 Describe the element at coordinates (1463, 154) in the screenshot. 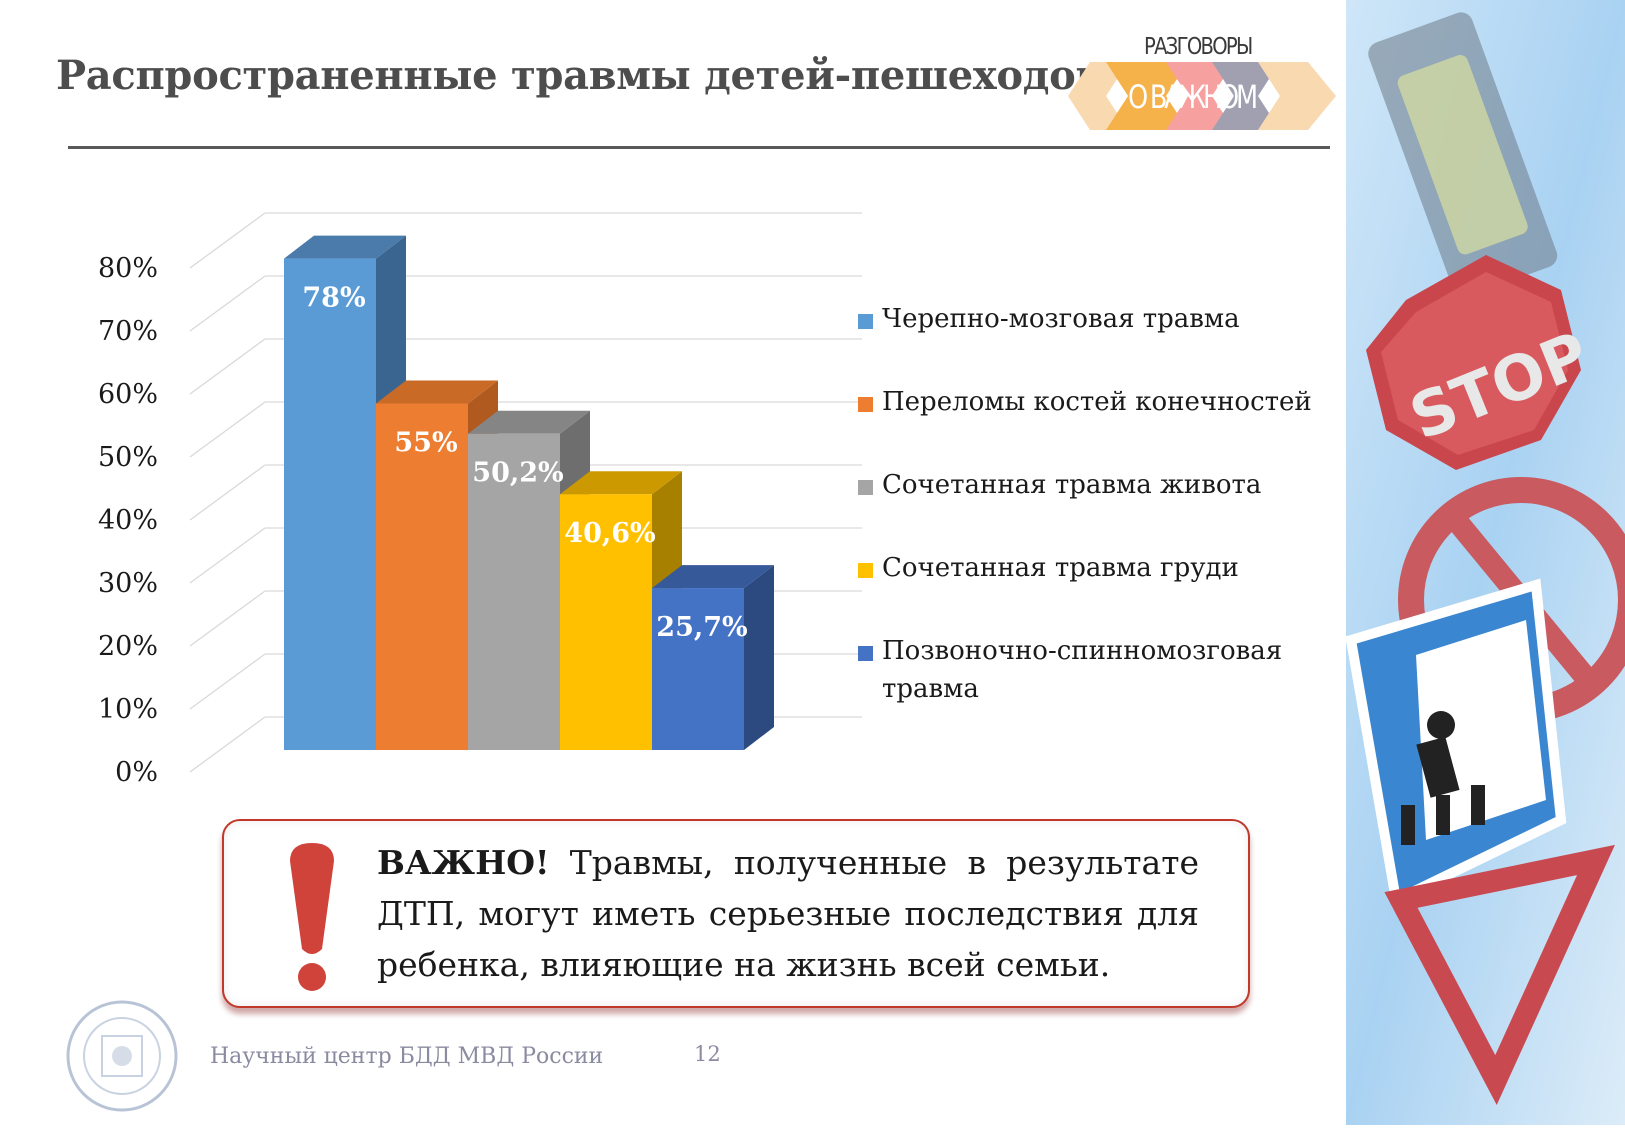

I see `sign-post-icon` at that location.